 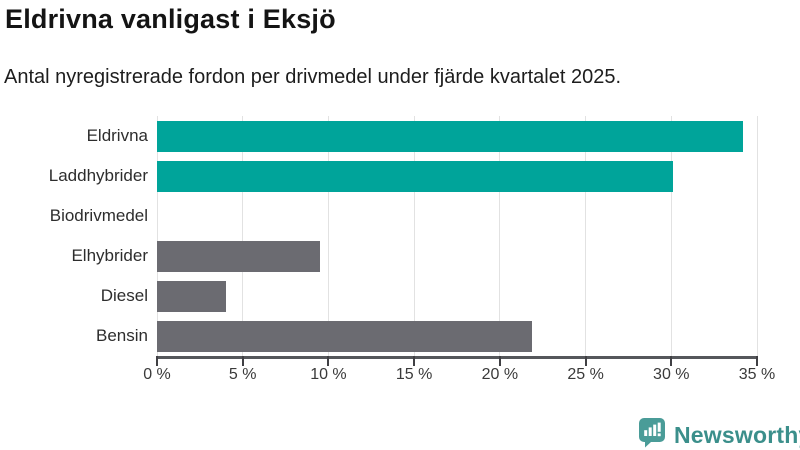 What do you see at coordinates (109, 255) in the screenshot?
I see `category-label: Elhybrider` at bounding box center [109, 255].